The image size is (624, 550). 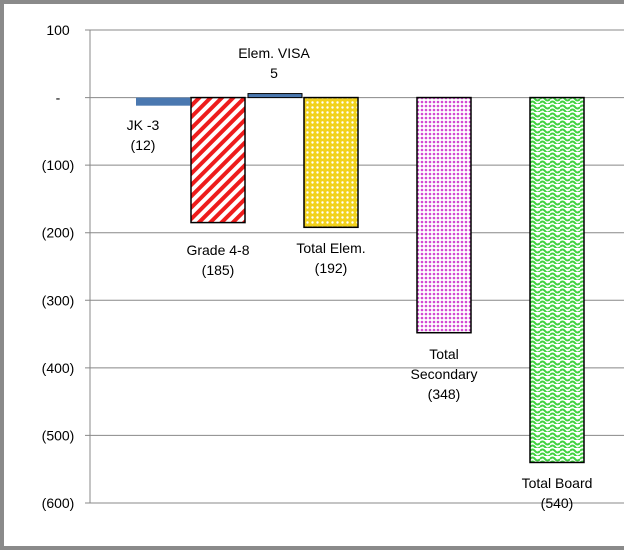 I want to click on data-label: (540), so click(x=557, y=503).